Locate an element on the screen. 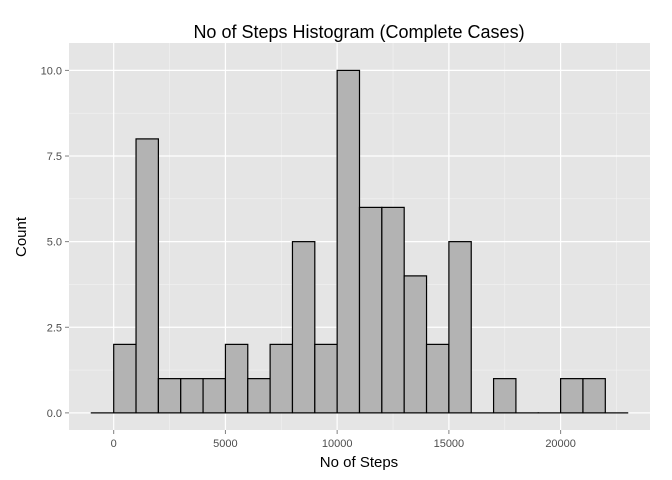 The height and width of the screenshot is (480, 672). y-axis-label: Count is located at coordinates (21, 236).